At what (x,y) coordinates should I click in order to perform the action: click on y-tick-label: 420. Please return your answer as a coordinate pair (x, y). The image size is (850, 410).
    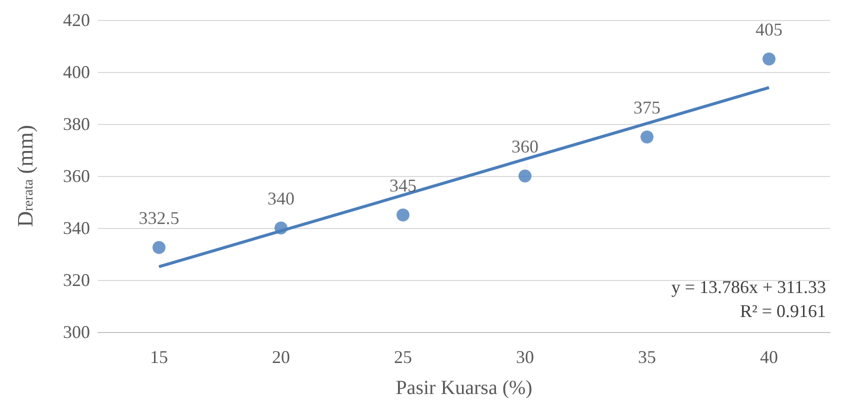
    Looking at the image, I should click on (76, 20).